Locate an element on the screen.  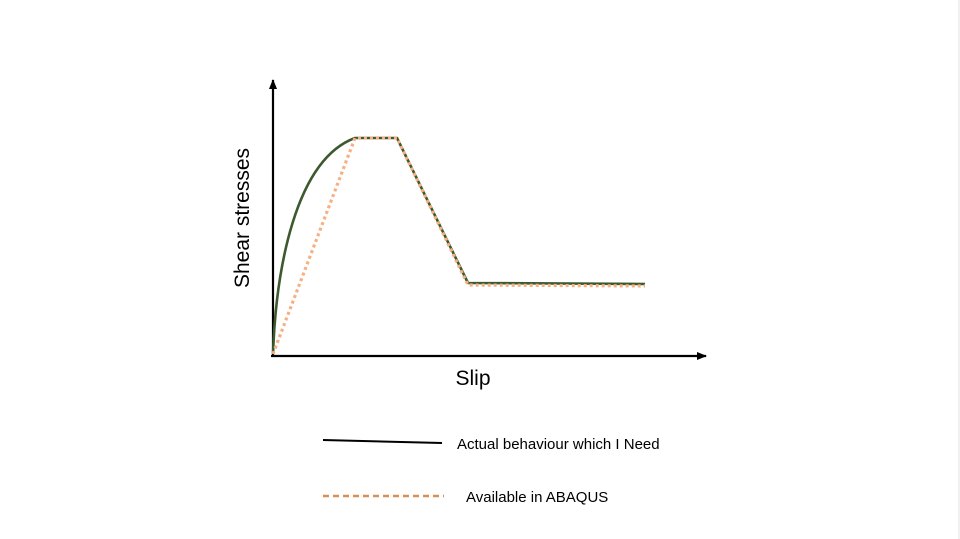
legend-label-abaqus: Available in ABAQUS is located at coordinates (537, 497).